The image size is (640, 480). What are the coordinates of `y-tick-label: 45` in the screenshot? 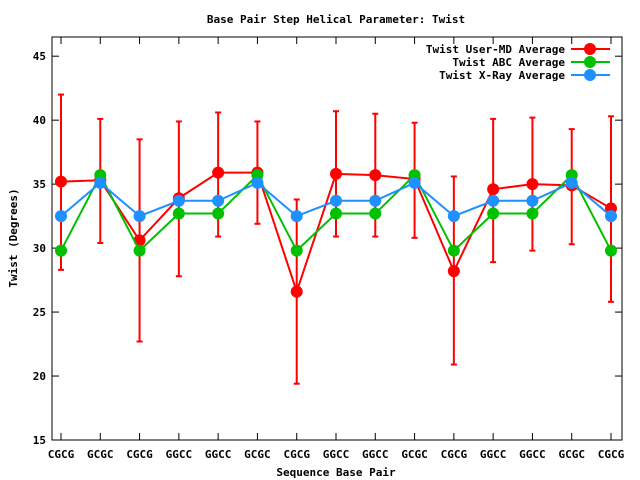 It's located at (39, 56).